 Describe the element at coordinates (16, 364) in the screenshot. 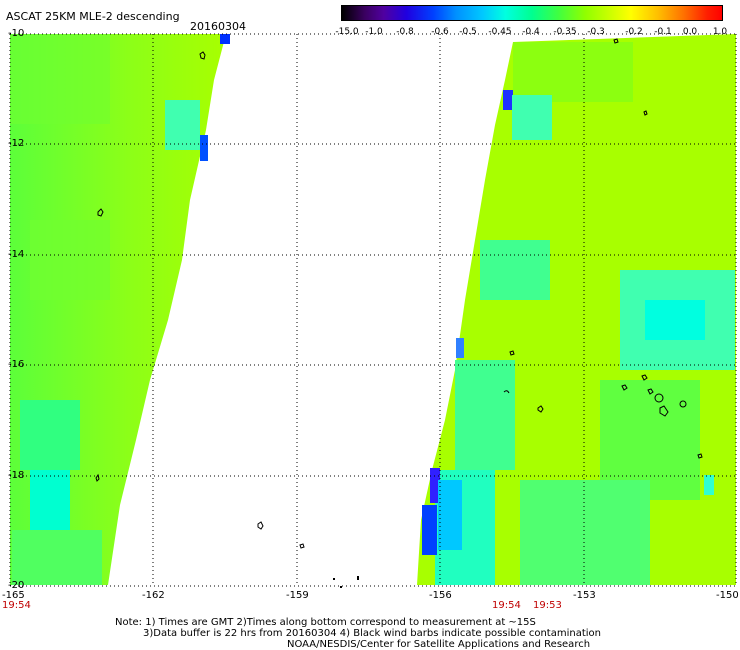

I see `lat-label: -16` at that location.